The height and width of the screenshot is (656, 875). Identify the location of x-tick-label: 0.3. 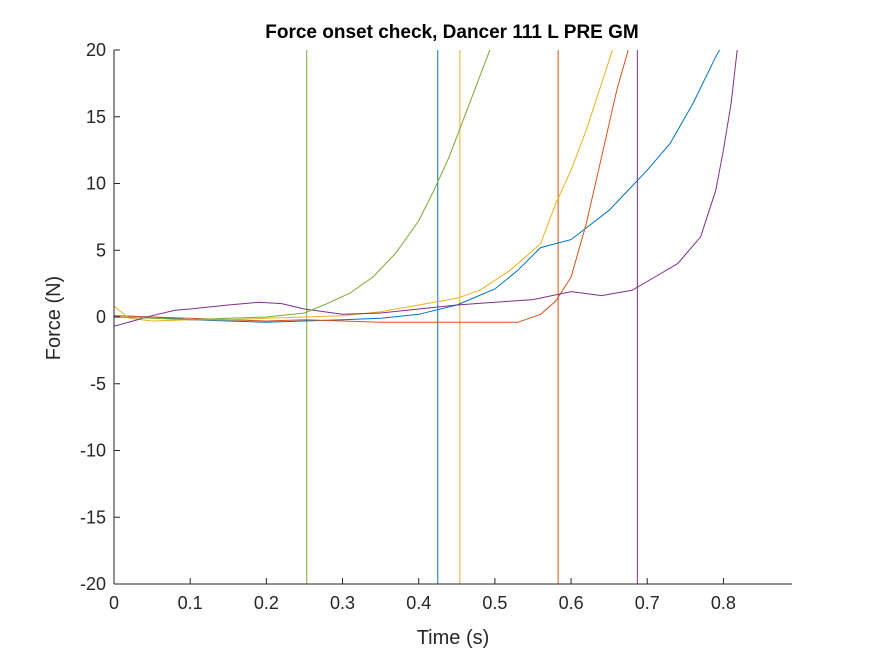
(342, 603).